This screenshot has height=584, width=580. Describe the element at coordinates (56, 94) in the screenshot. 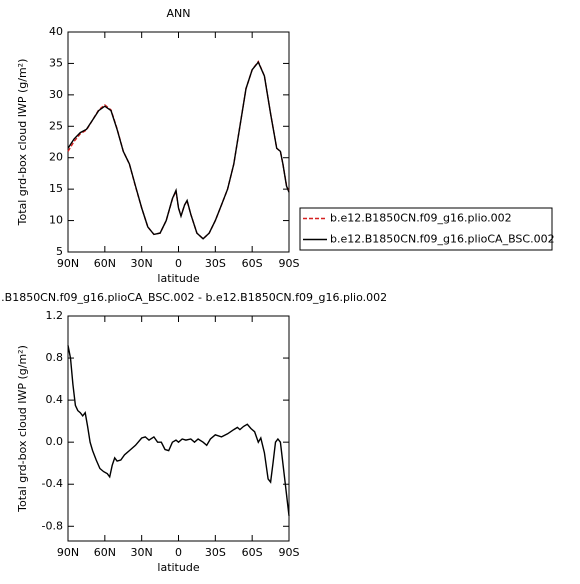

I see `y-tick-label: 30` at that location.